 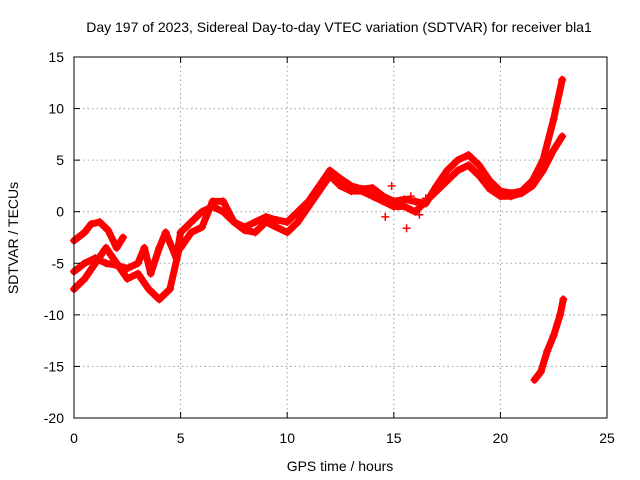 I want to click on y-tick-label: -20, so click(x=54, y=418).